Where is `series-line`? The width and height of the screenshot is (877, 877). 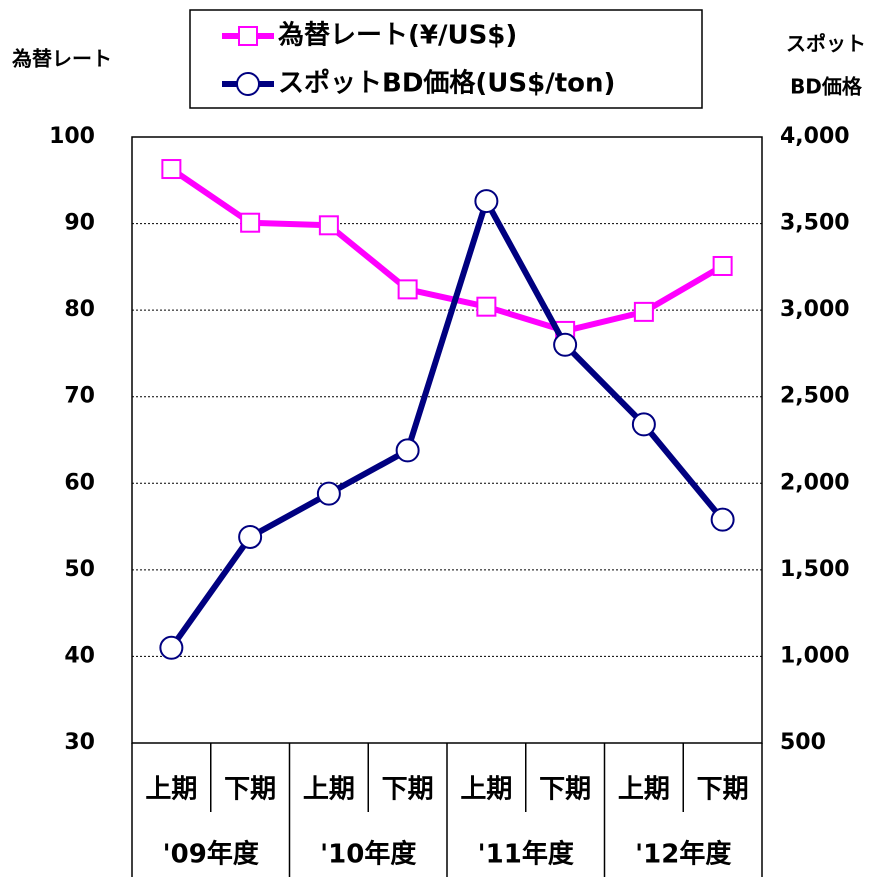 series-line is located at coordinates (447, 250).